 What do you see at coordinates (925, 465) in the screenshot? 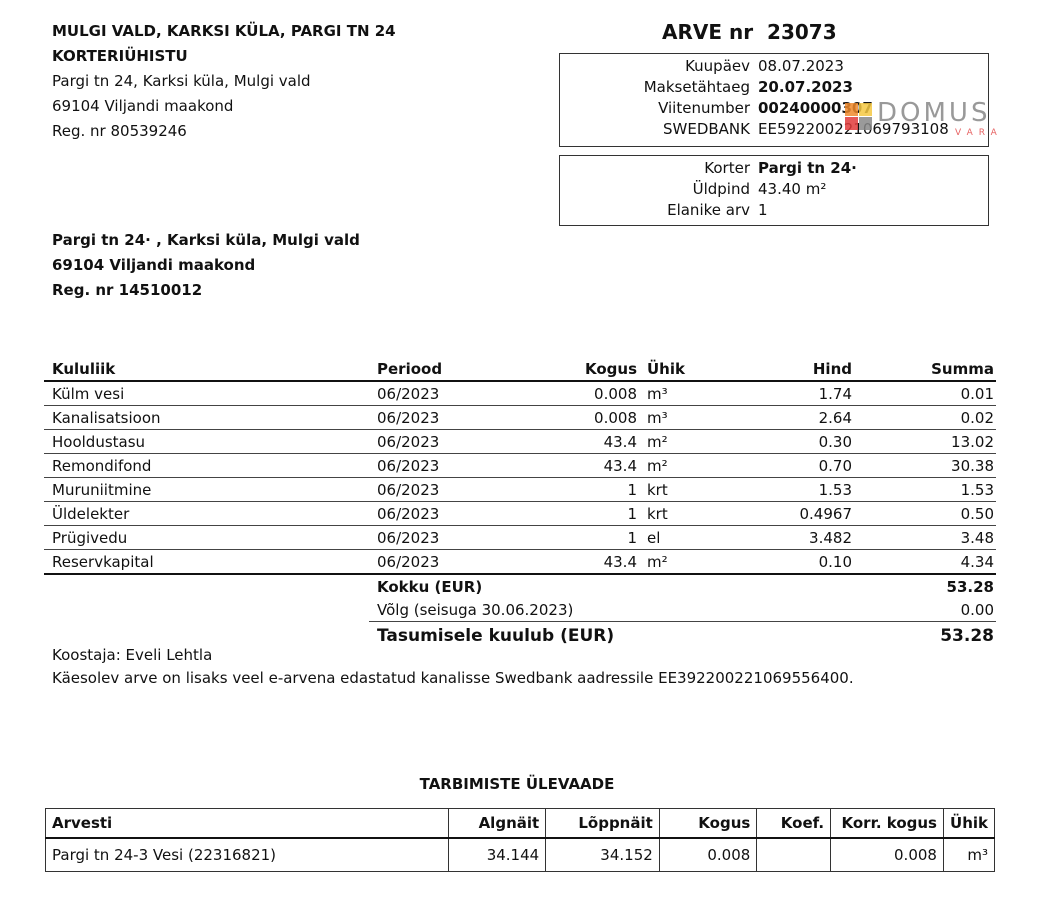
I see `sum-cell: 30.38` at bounding box center [925, 465].